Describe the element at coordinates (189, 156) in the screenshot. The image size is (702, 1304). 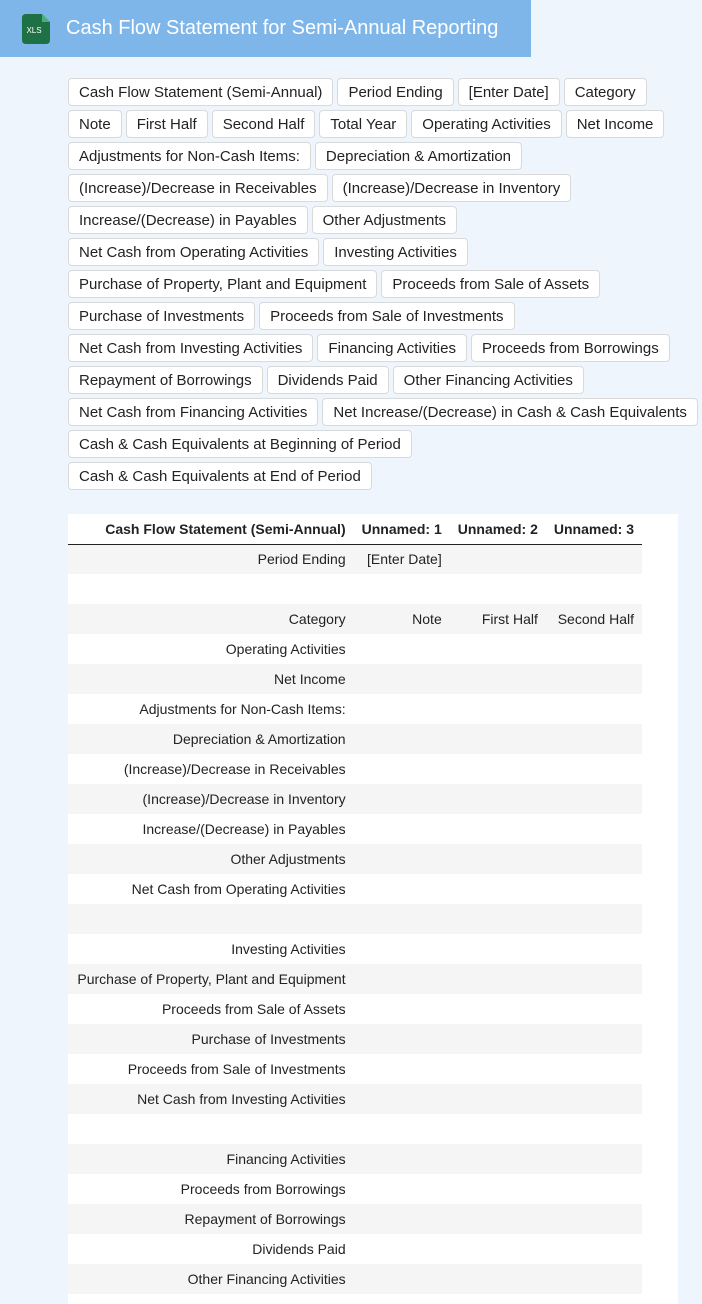
I see `tag-button: Adjustments for Non-Cash Items:` at that location.